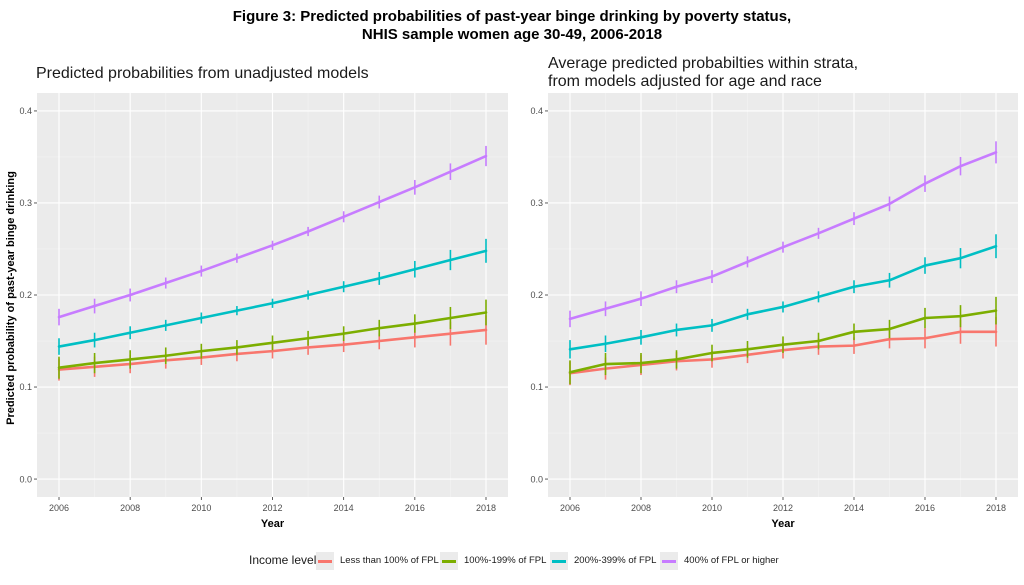  What do you see at coordinates (685, 81) in the screenshot?
I see `right-panel-title-line-2: from models adjusted for age and race` at bounding box center [685, 81].